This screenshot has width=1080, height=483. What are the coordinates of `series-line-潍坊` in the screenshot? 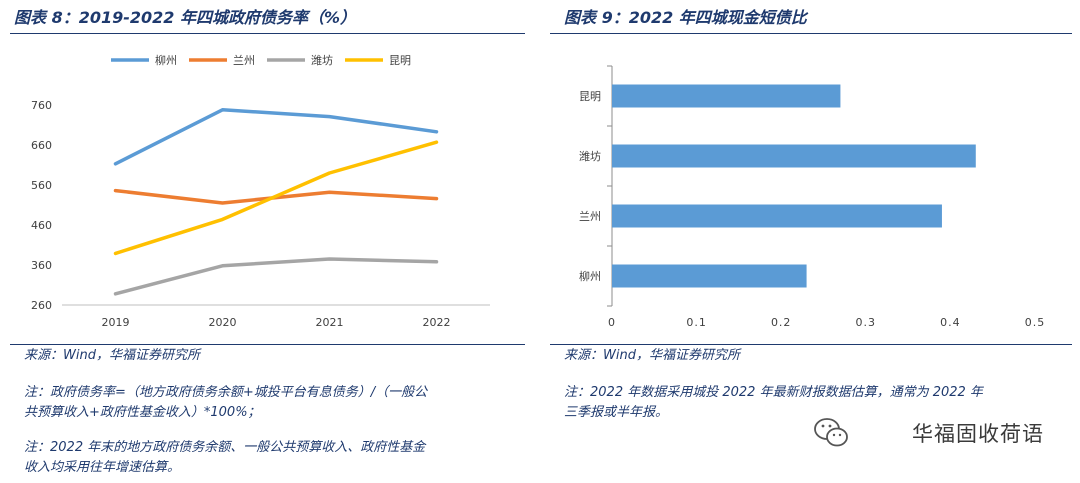 It's located at (276, 276).